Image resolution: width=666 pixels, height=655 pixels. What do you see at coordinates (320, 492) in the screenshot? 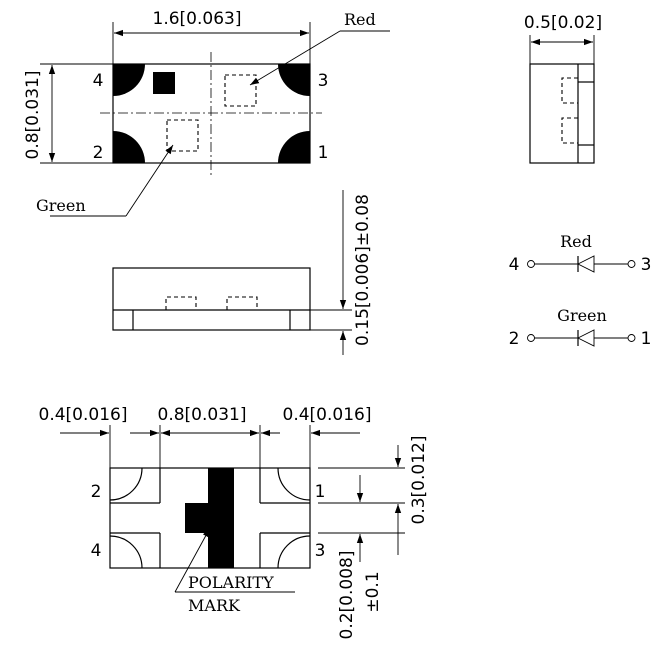
I see `pad-pin-tr: 1` at bounding box center [320, 492].